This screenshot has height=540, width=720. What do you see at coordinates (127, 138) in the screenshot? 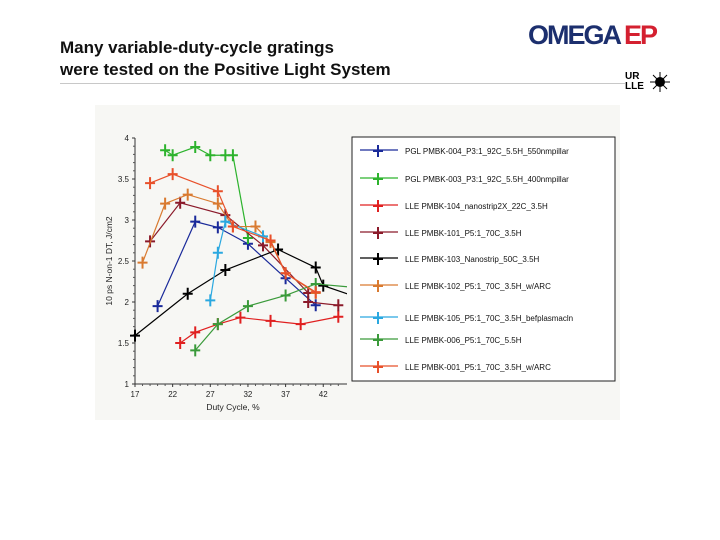
I see `y-tick-label: 4` at bounding box center [127, 138].